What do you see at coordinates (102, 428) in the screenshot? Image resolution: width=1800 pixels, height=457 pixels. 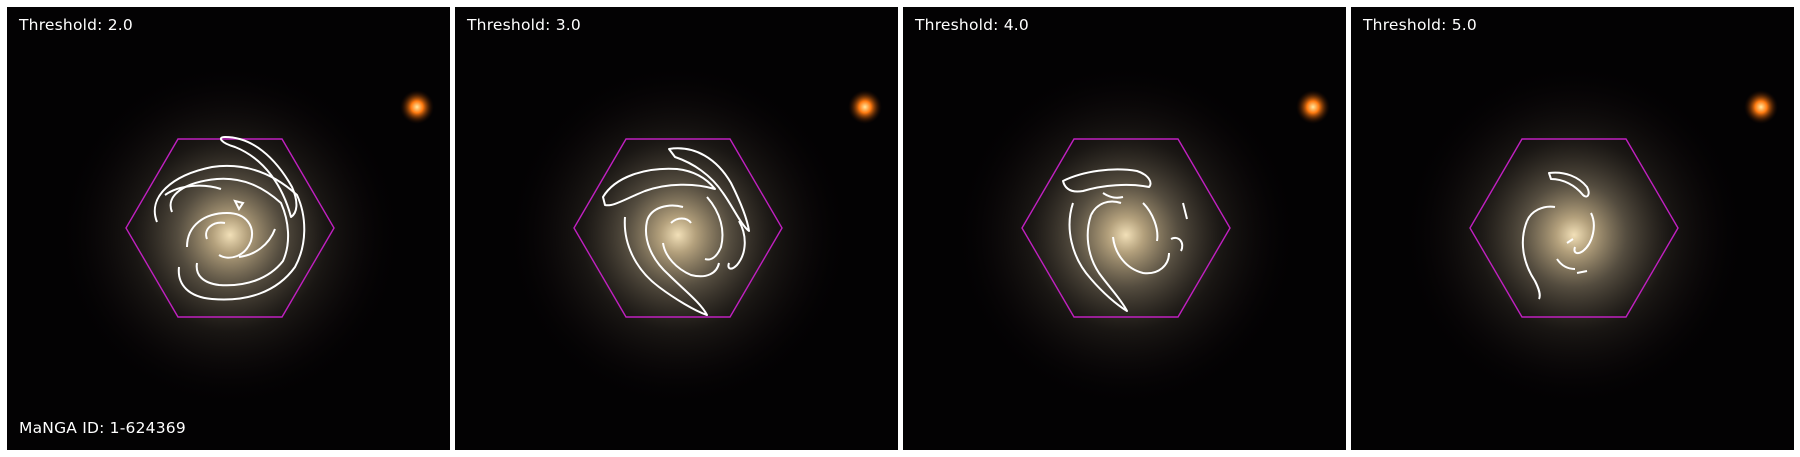 I see `manga-id-label: MaNGA ID: 1-624369` at bounding box center [102, 428].